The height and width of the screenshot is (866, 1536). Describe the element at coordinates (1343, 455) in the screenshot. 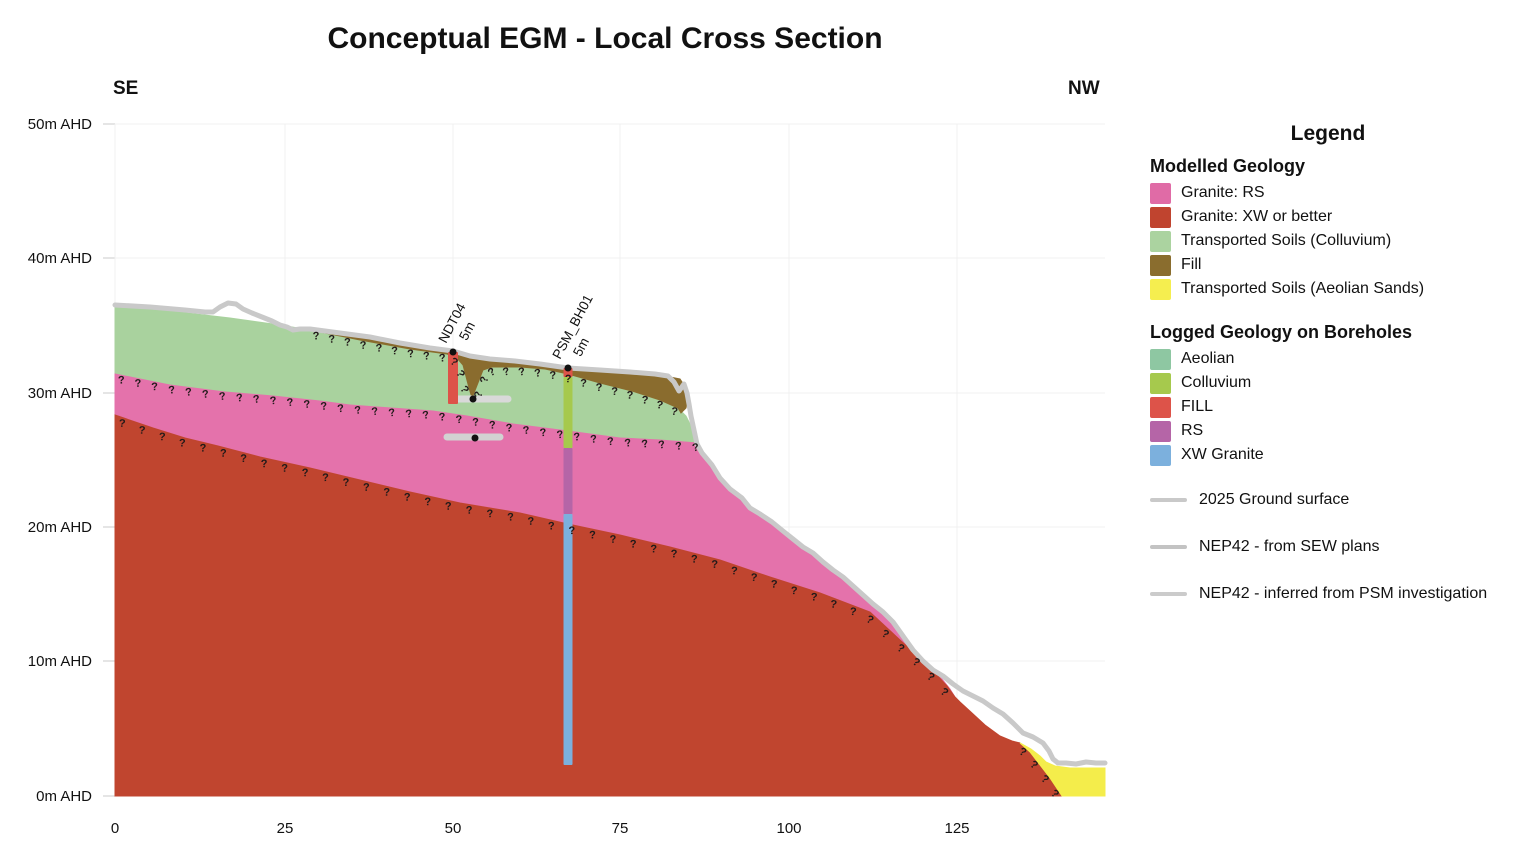

I see `legend-item: XW Granite` at that location.